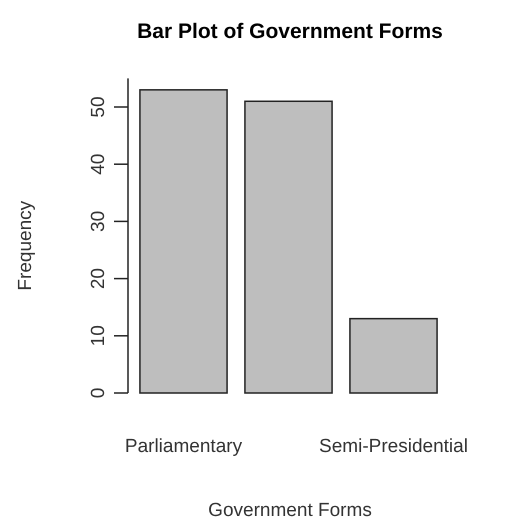 The image size is (518, 524). Describe the element at coordinates (25, 245) in the screenshot. I see `y-axis-title: Frequency` at that location.